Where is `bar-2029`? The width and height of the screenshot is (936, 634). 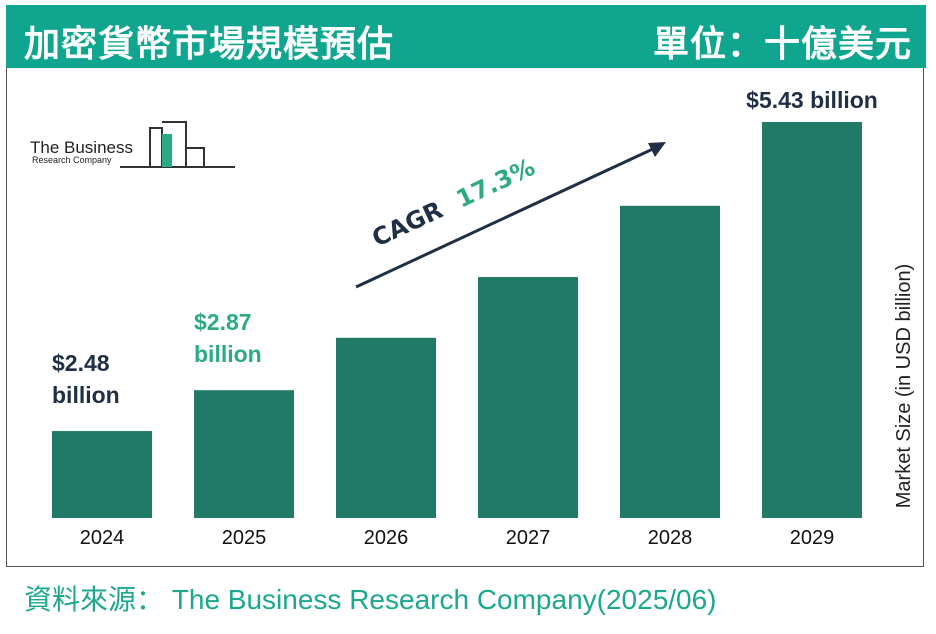
bar-2029 is located at coordinates (812, 320).